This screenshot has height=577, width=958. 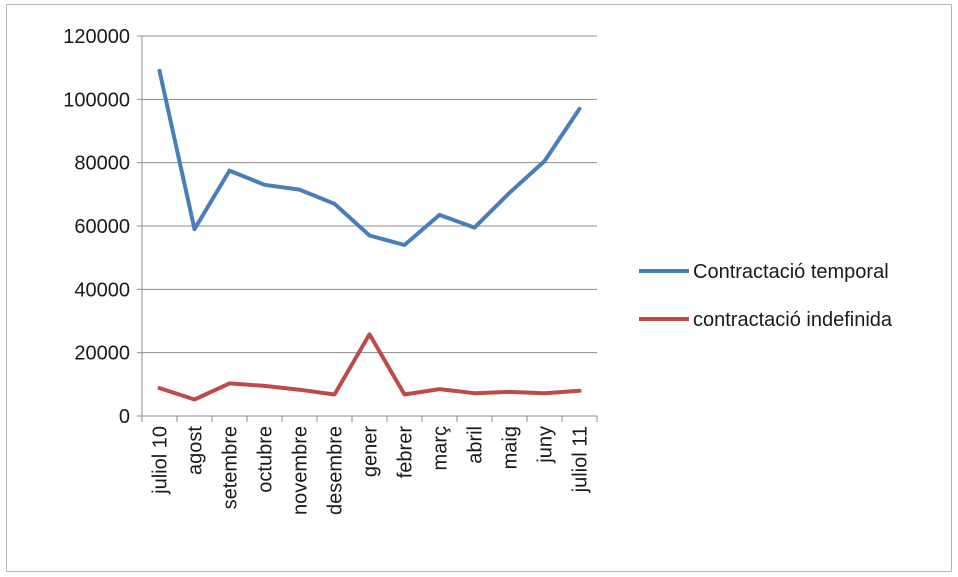 I want to click on legend-label: Contractació temporal, so click(x=791, y=272).